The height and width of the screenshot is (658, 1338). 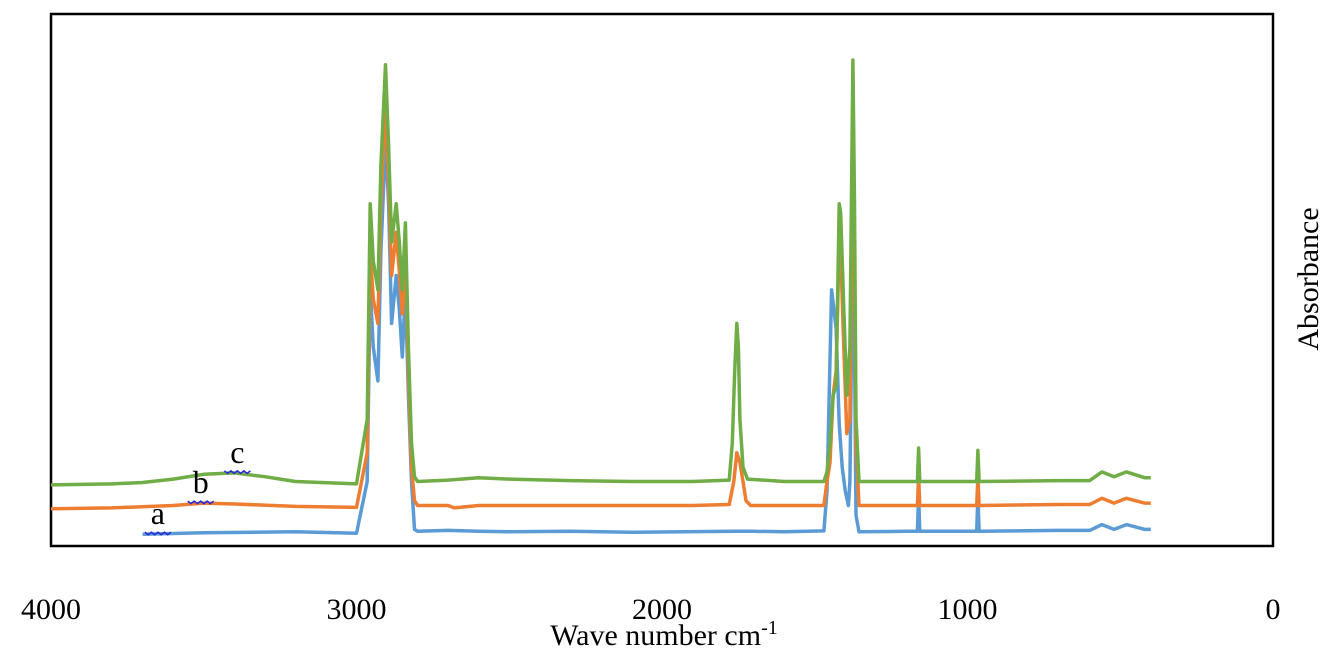 I want to click on series-label-b: b, so click(x=201, y=482).